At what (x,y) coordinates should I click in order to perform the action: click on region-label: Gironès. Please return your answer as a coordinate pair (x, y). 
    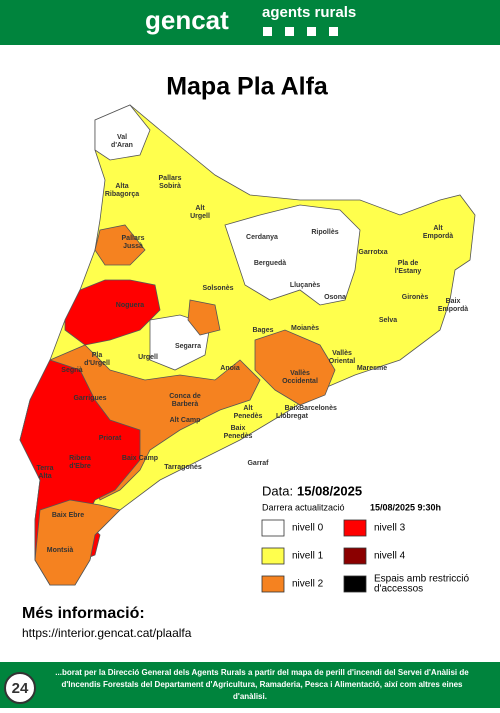
    Looking at the image, I should click on (415, 297).